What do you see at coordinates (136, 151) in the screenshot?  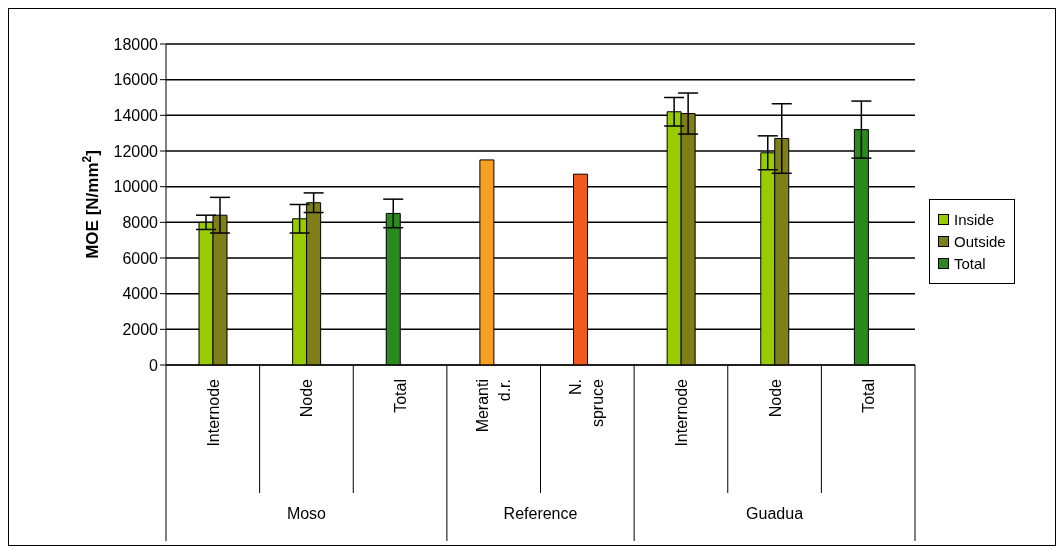 I see `y-tick-label: 12000` at bounding box center [136, 151].